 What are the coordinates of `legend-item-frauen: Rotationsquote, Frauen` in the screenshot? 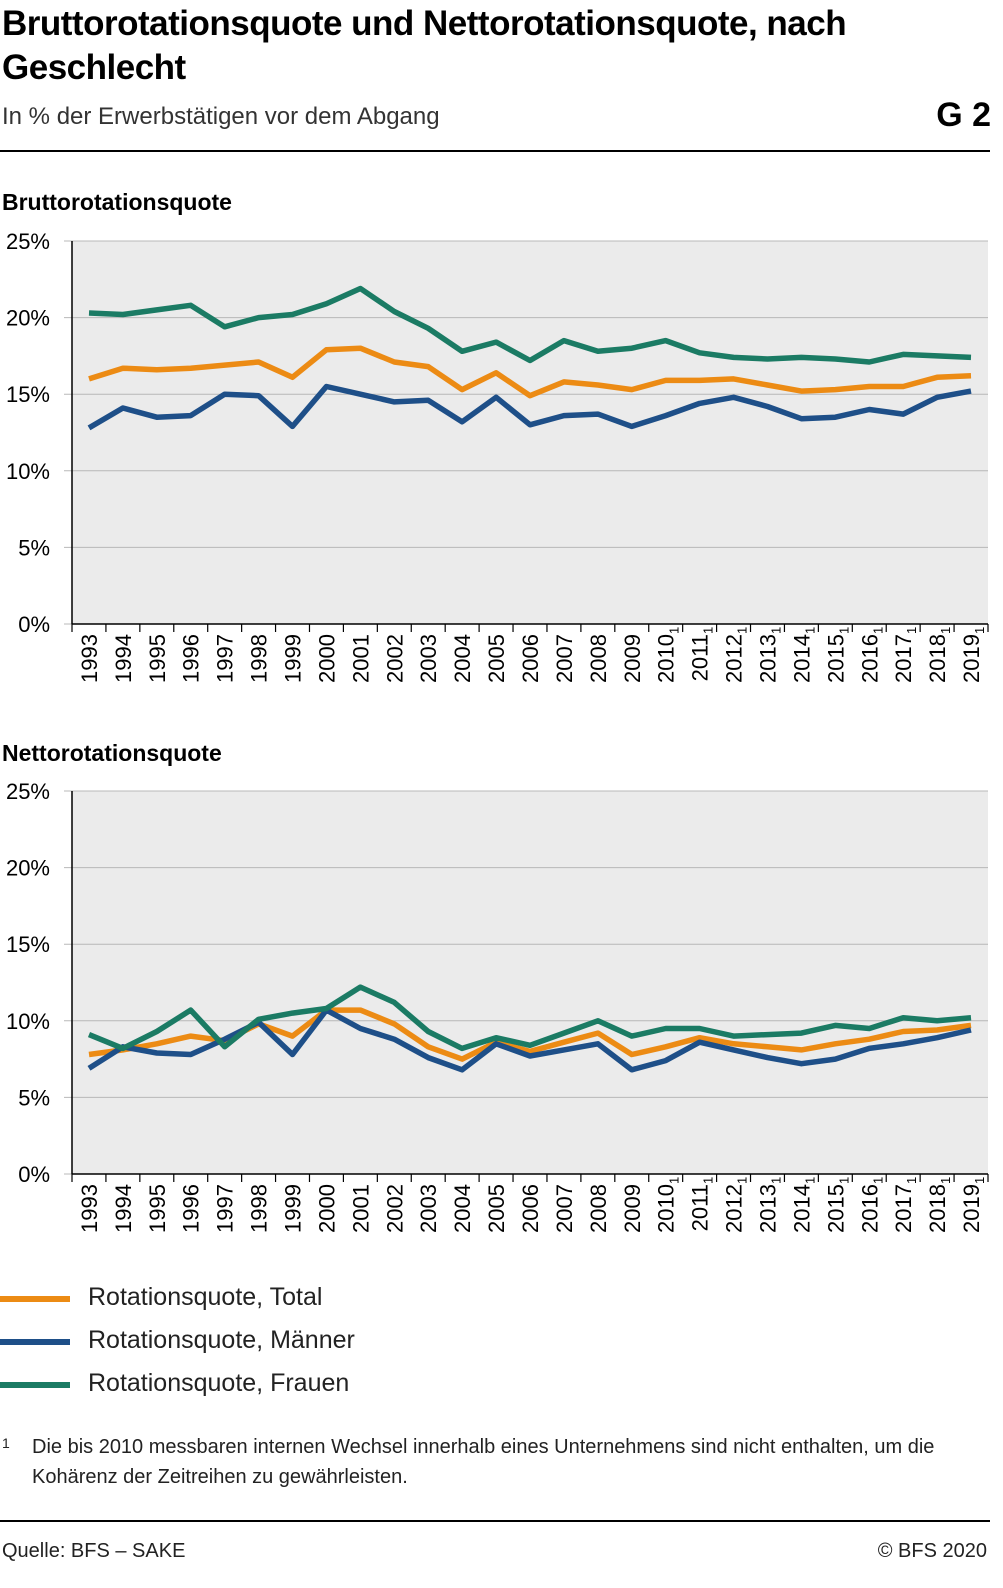 It's located at (250, 1385).